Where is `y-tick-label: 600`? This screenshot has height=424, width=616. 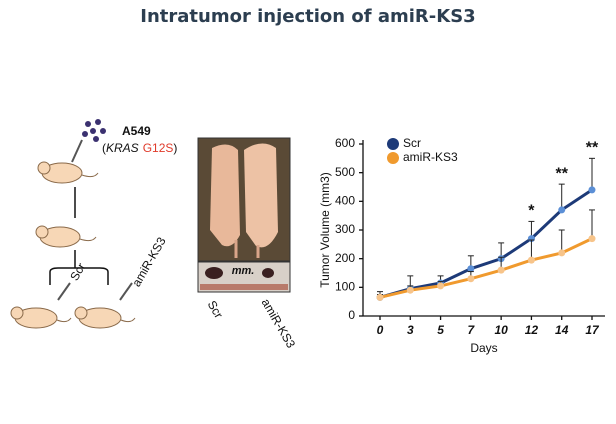 y-tick-label: 600 is located at coordinates (345, 143).